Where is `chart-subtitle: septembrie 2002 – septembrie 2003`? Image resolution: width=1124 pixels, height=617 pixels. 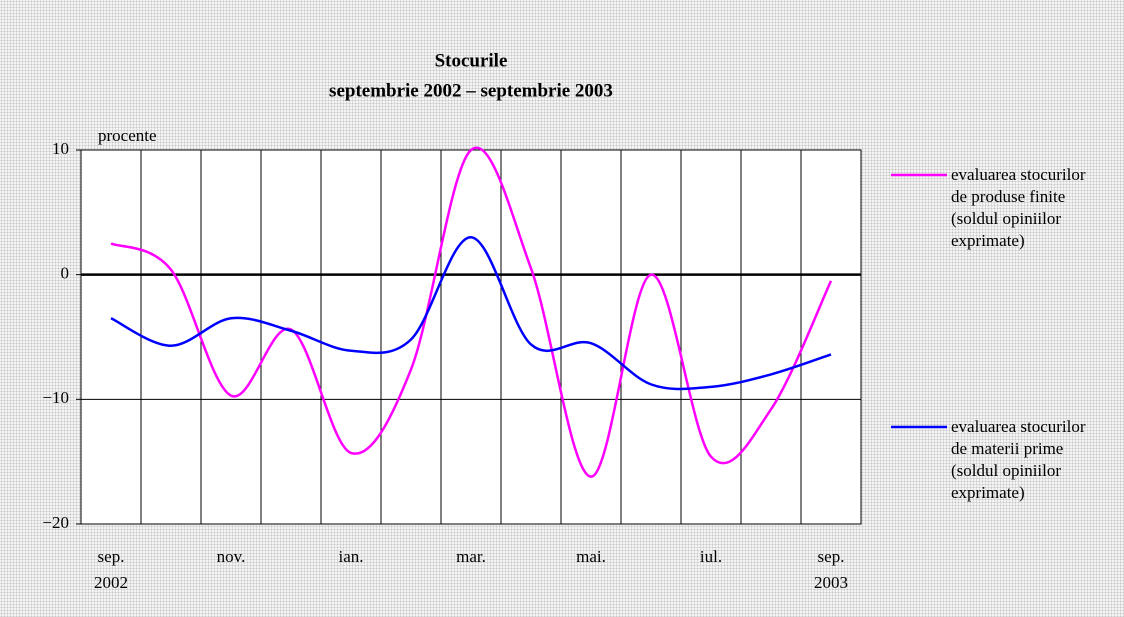 chart-subtitle: septembrie 2002 – septembrie 2003 is located at coordinates (471, 90).